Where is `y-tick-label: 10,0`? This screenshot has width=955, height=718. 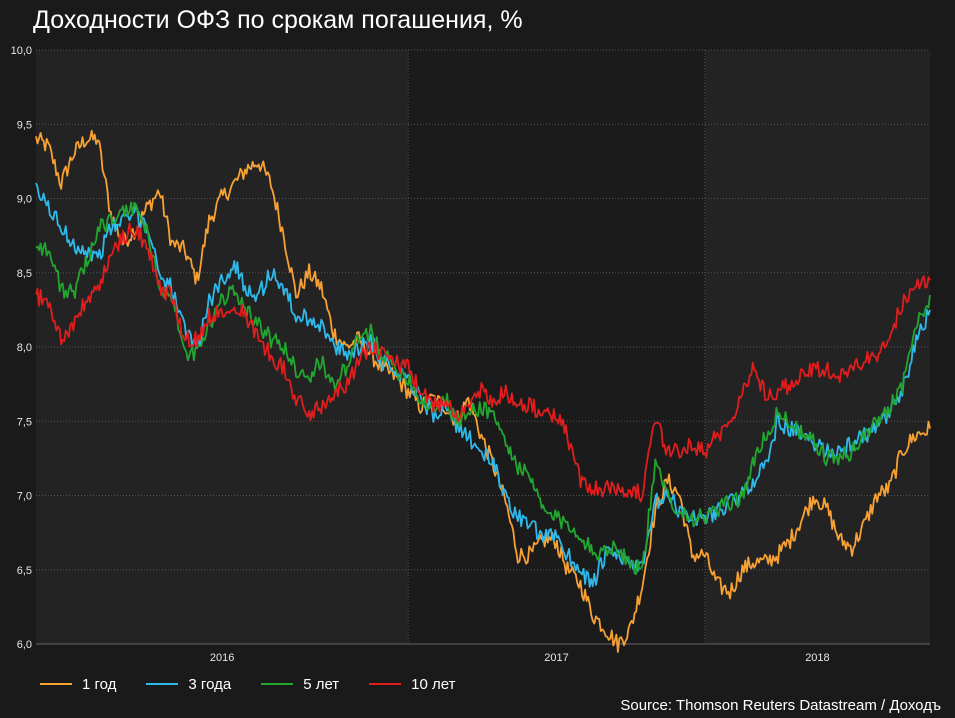 y-tick-label: 10,0 is located at coordinates (21, 51).